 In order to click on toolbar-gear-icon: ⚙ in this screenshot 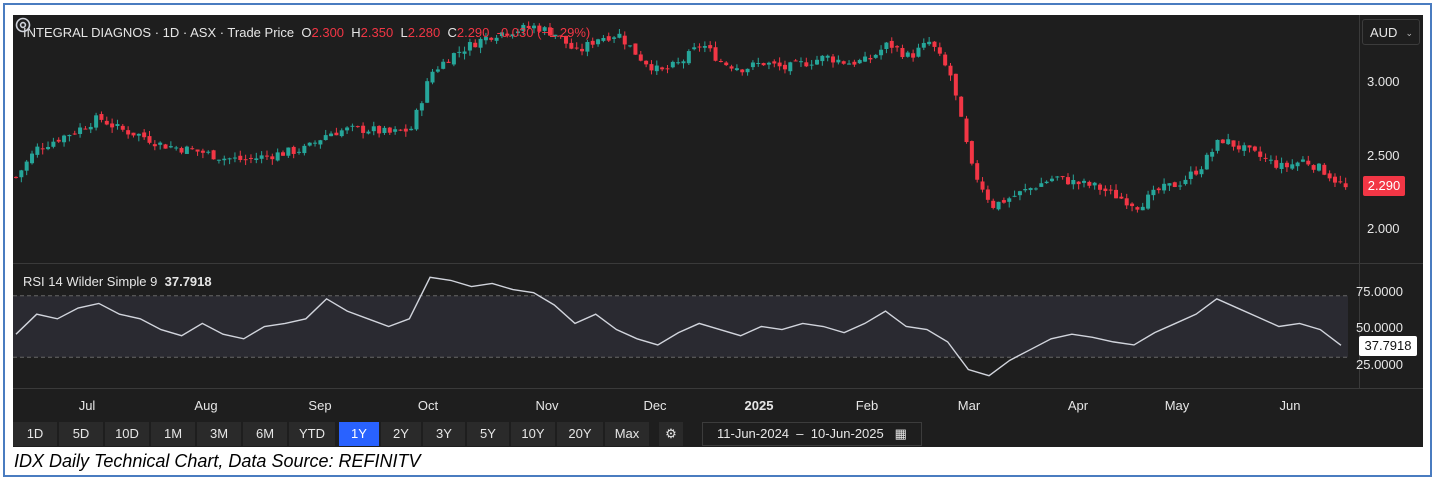, I will do `click(671, 434)`.